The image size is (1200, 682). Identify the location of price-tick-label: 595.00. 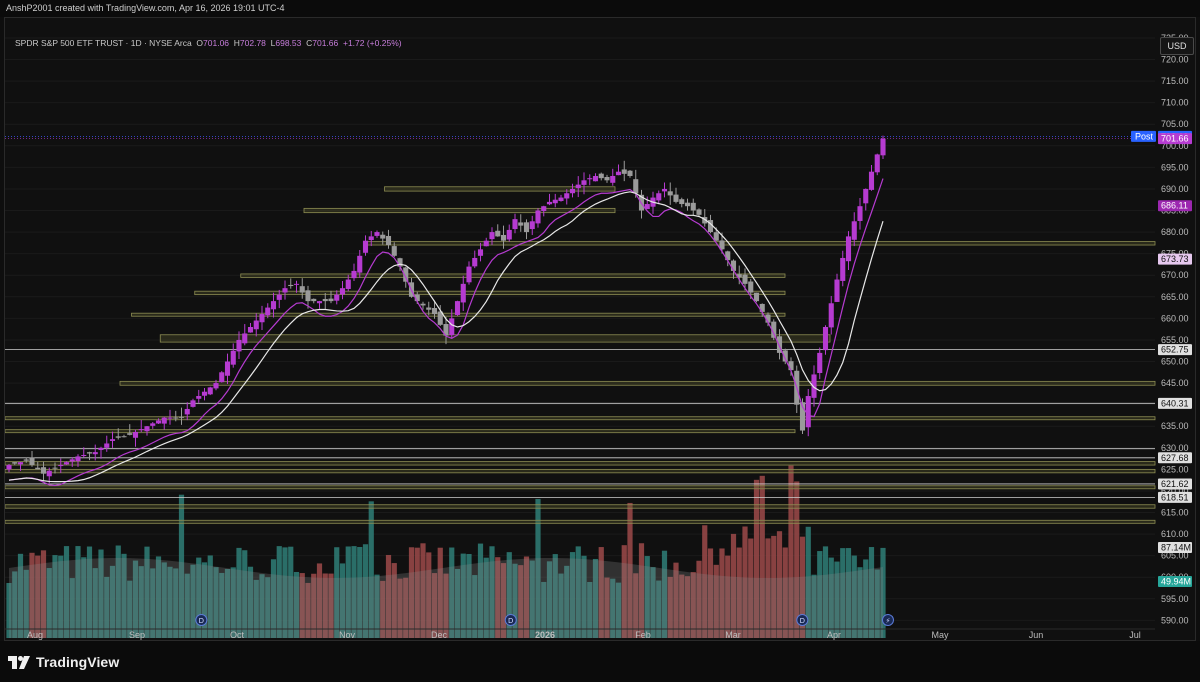
(1175, 599).